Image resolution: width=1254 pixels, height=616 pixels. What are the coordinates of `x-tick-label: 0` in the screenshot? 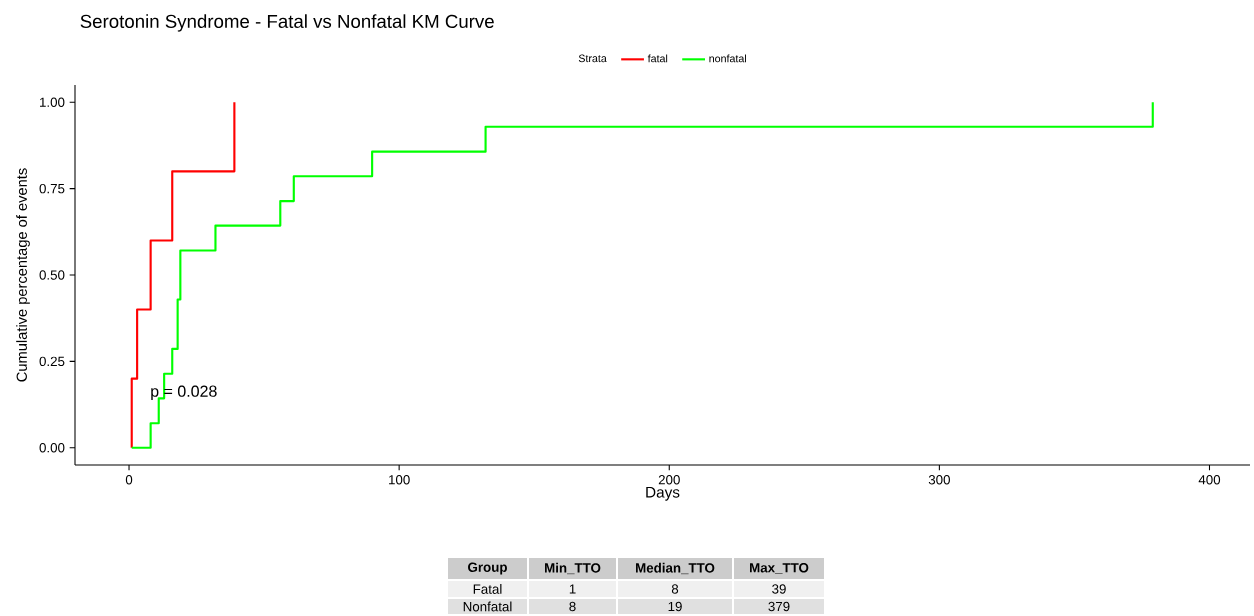 It's located at (129, 480).